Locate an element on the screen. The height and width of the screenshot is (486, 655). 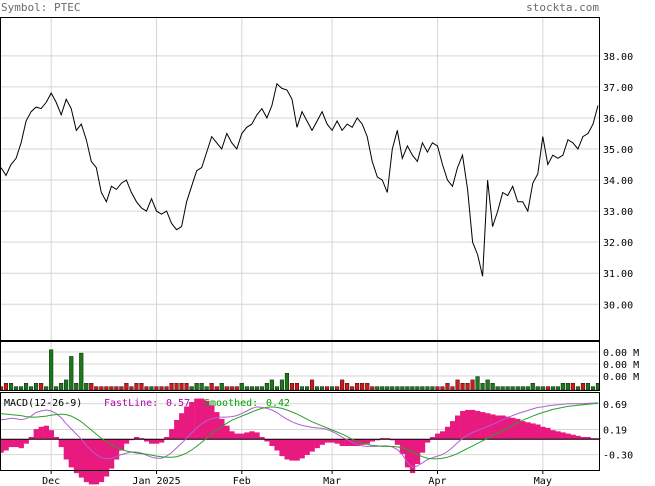
price-tick-label: 35.00 is located at coordinates (618, 150).